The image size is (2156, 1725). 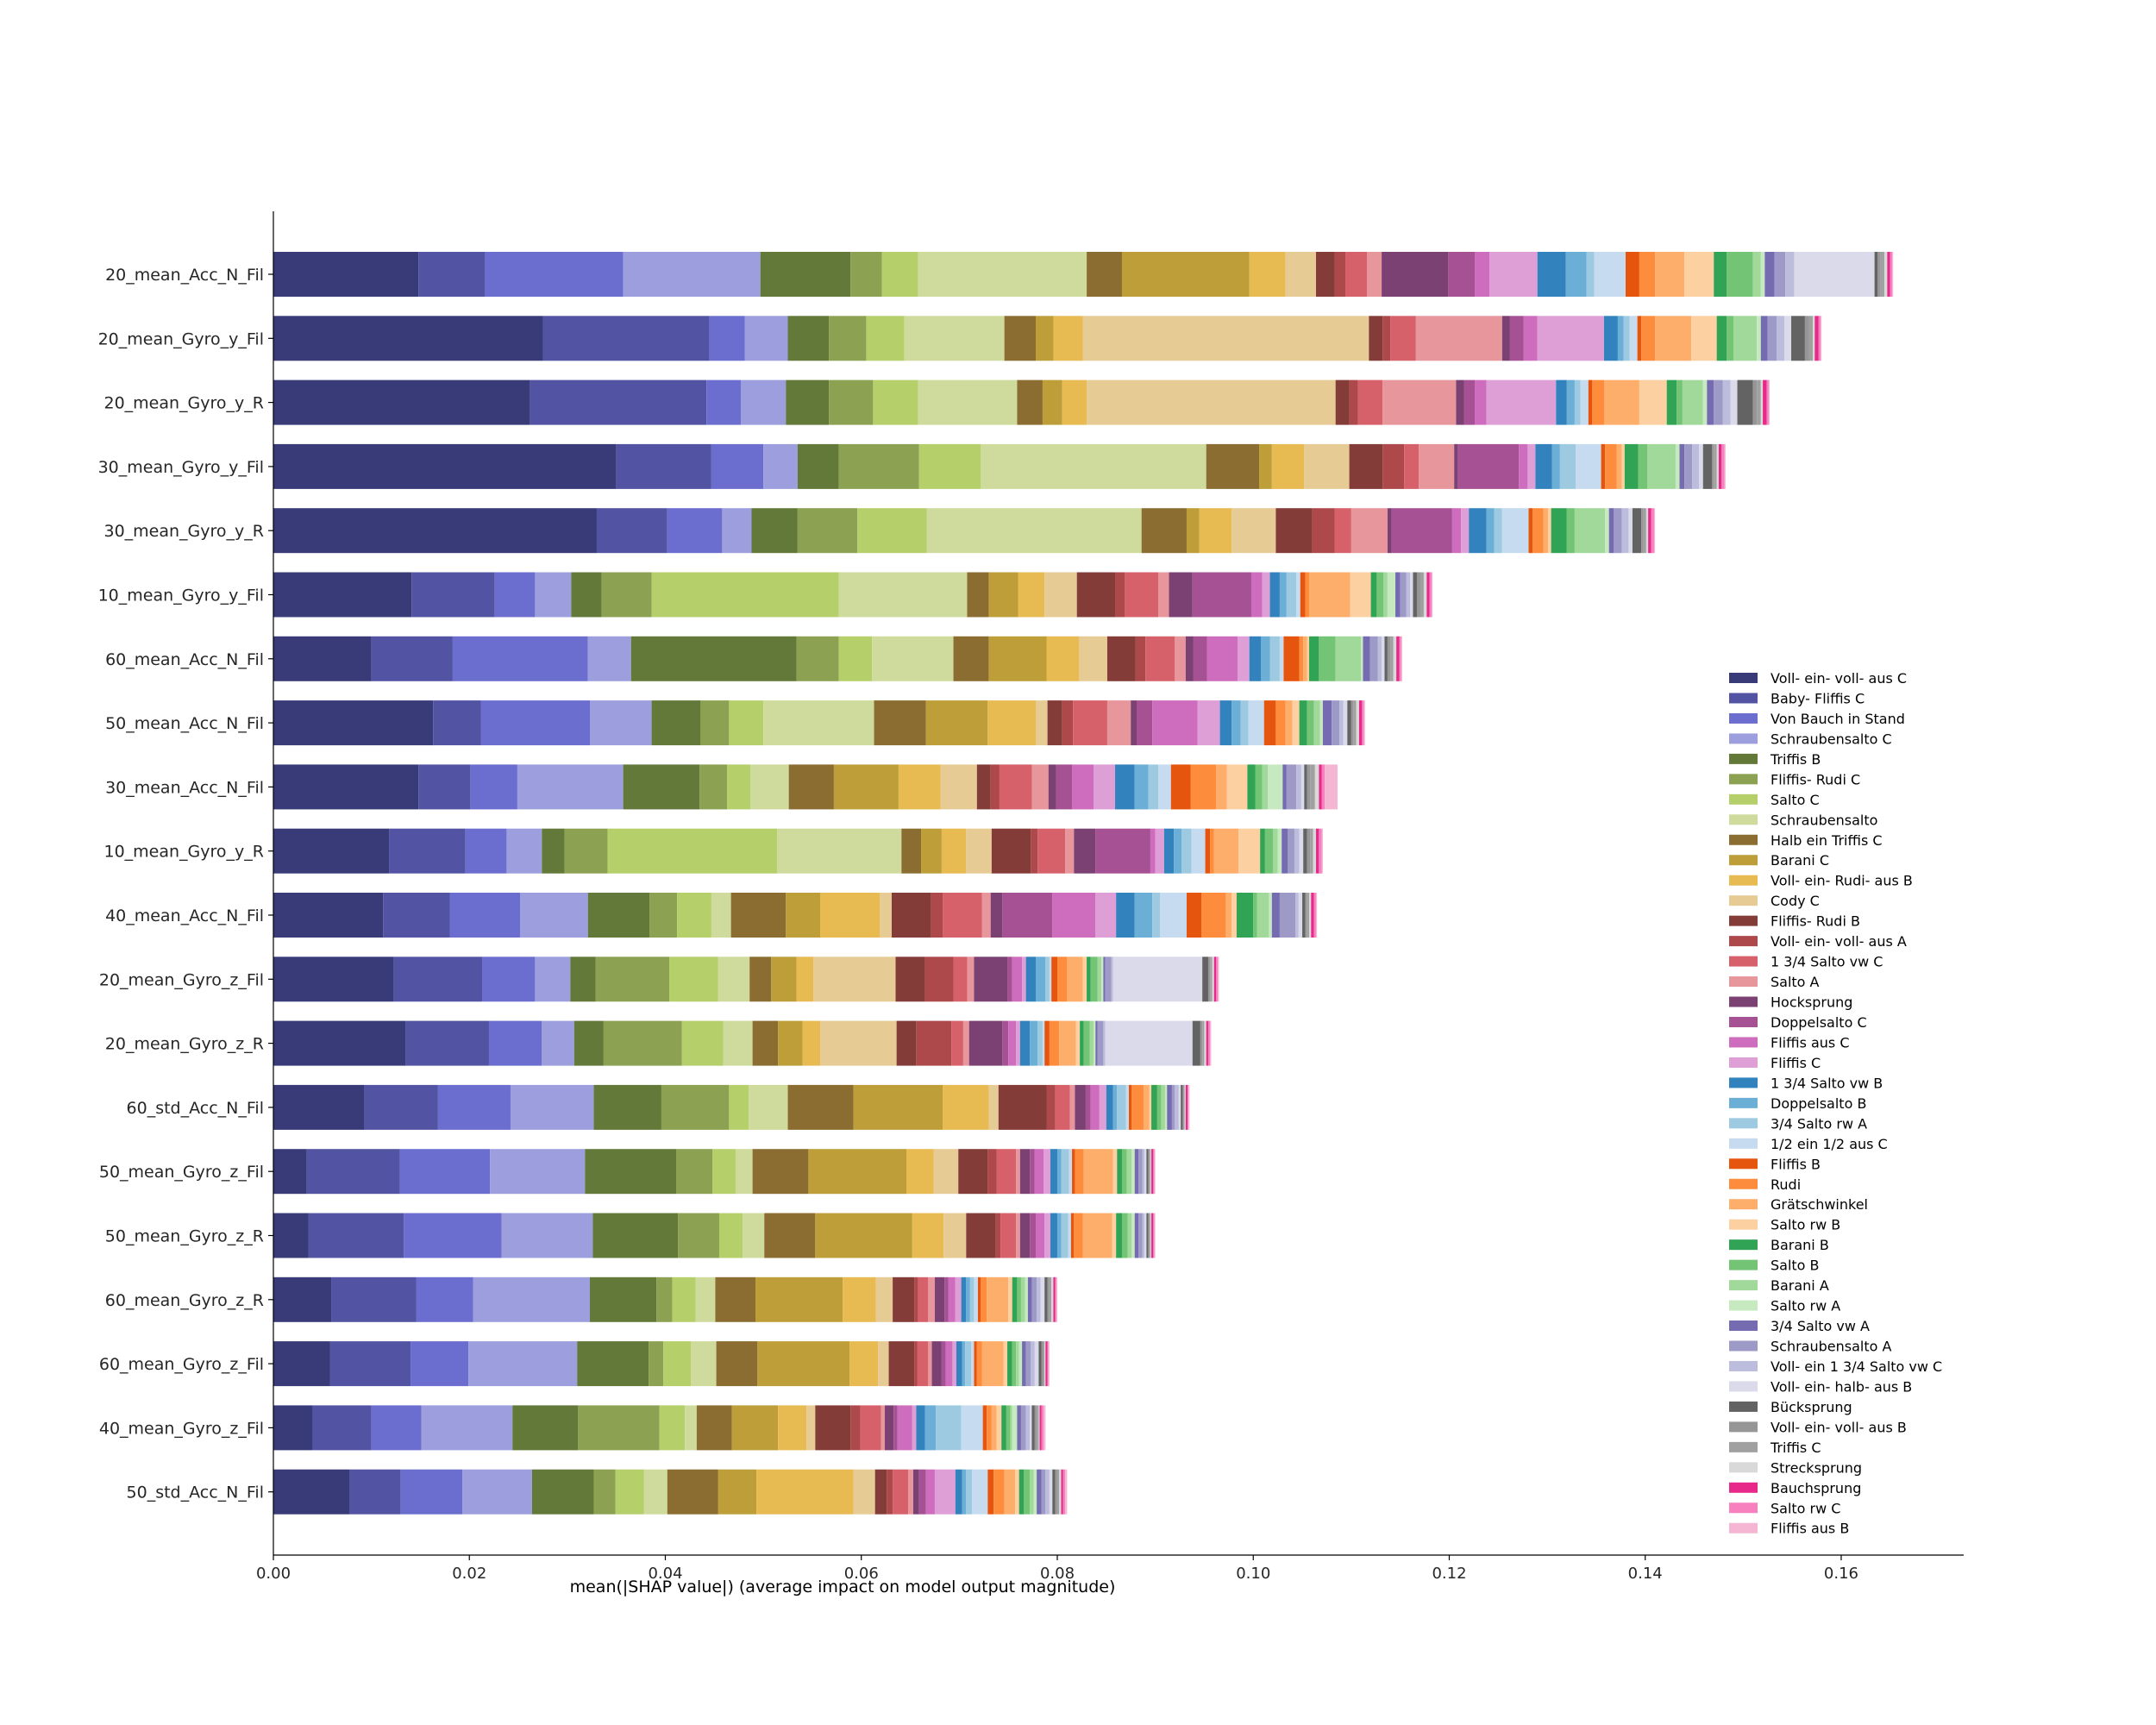 What do you see at coordinates (1800, 861) in the screenshot?
I see `legend-label: Barani C` at bounding box center [1800, 861].